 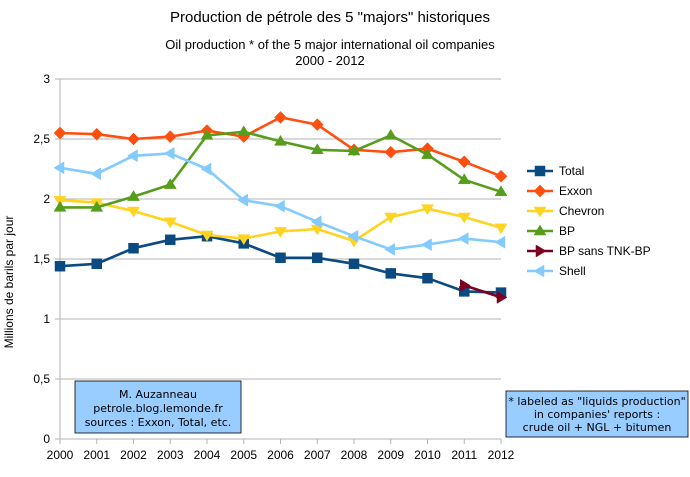 I want to click on series-line-exxon, so click(x=280, y=147).